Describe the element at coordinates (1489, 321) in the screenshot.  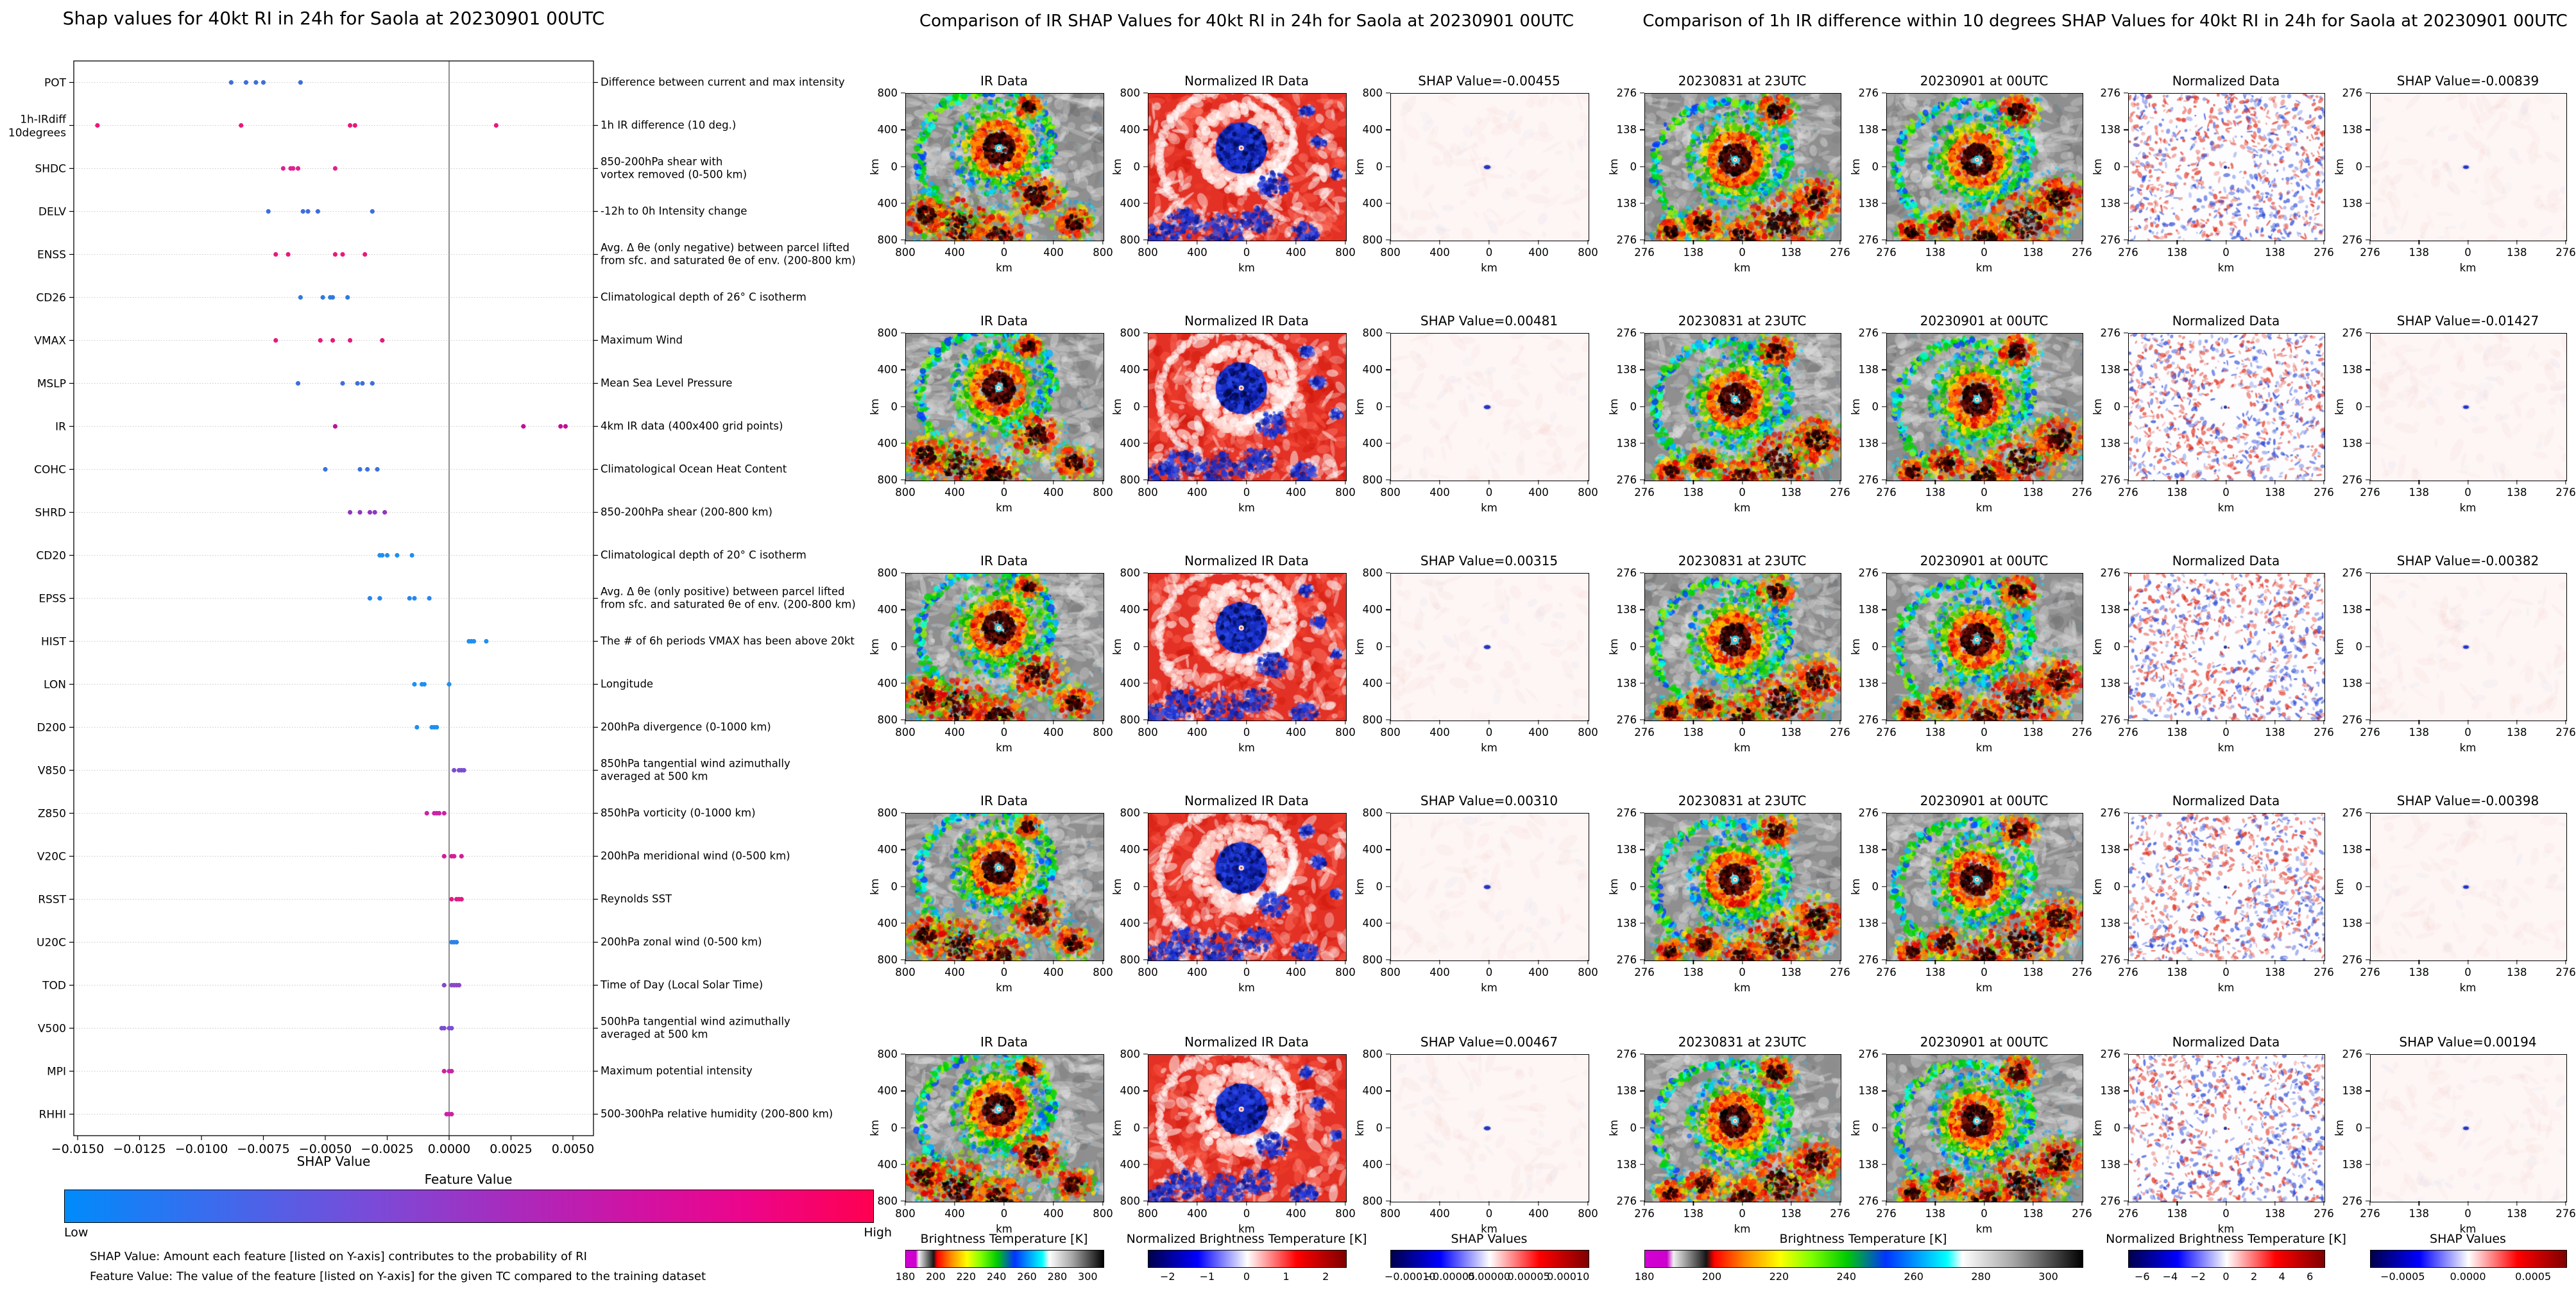
I see `panel-title: SHAP Value=0.00481` at that location.